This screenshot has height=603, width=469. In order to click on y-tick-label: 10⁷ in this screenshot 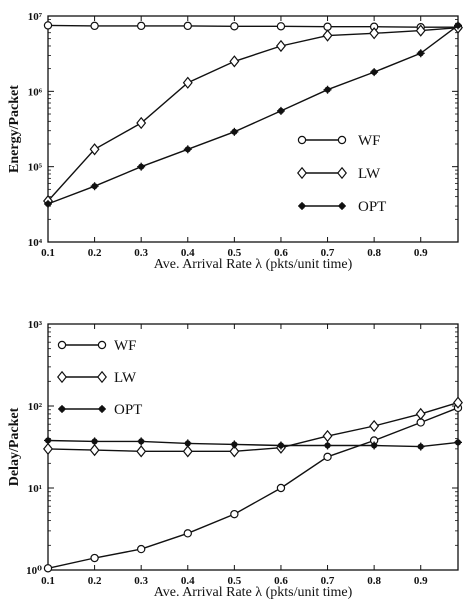, I will do `click(35, 17)`.